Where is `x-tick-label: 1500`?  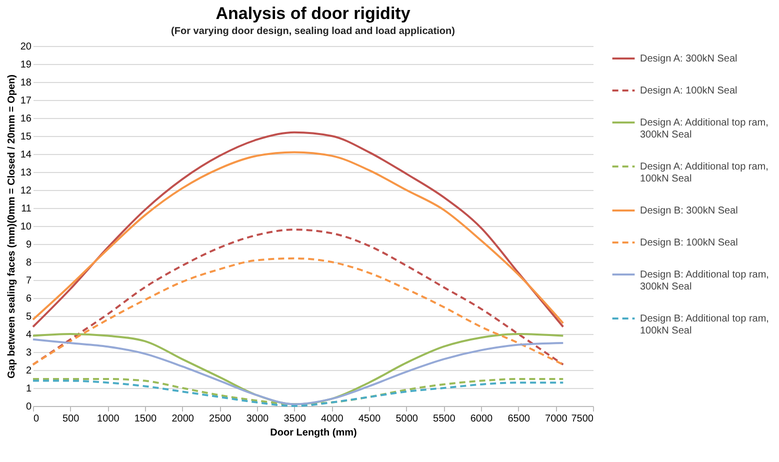 x-tick-label: 1500 is located at coordinates (146, 419).